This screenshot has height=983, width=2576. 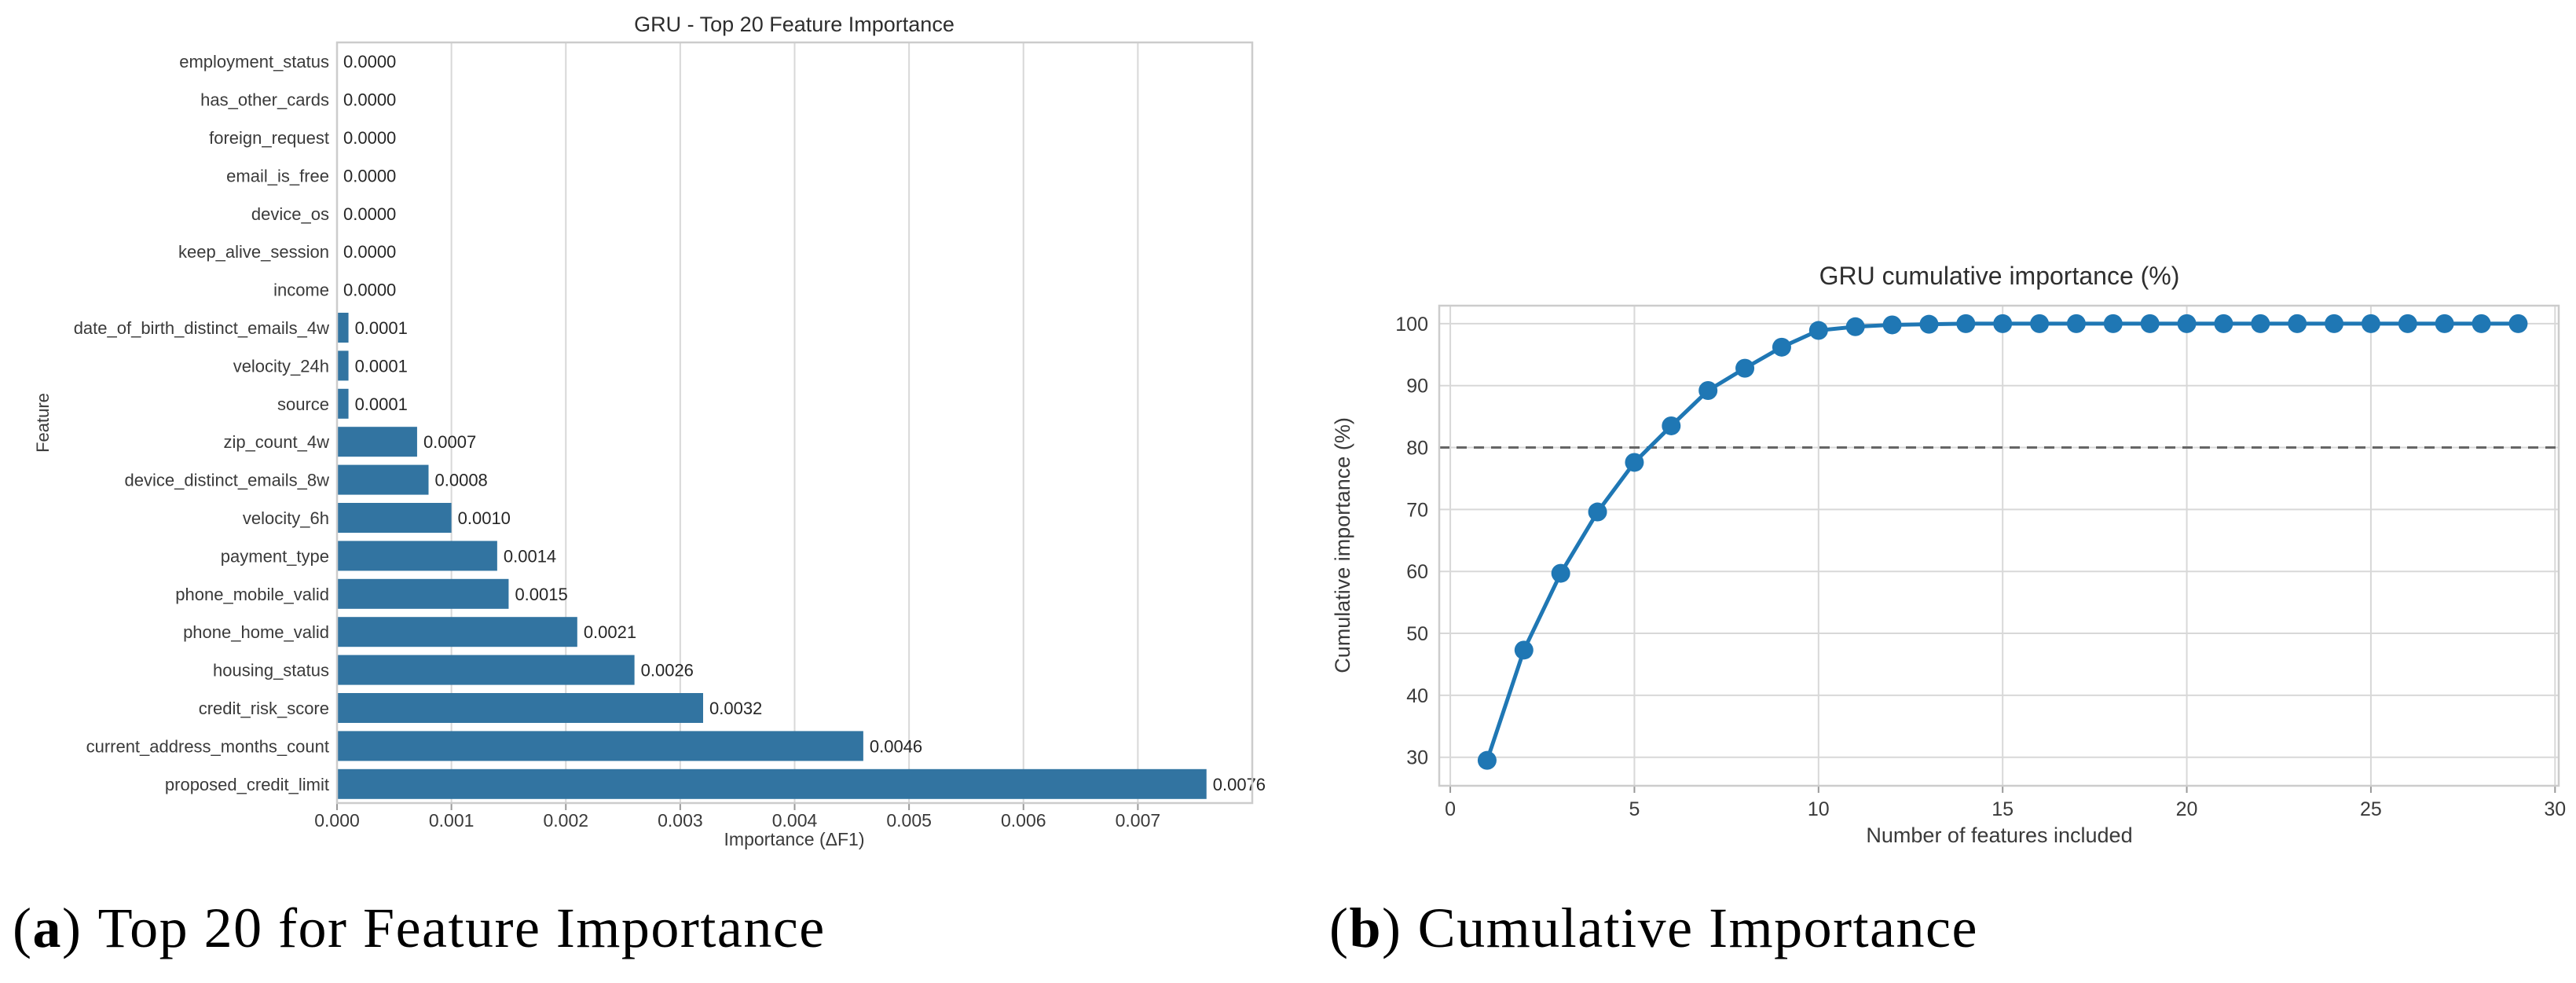 What do you see at coordinates (794, 25) in the screenshot?
I see `left-chart-title: GRU - Top 20 Feature Importance` at bounding box center [794, 25].